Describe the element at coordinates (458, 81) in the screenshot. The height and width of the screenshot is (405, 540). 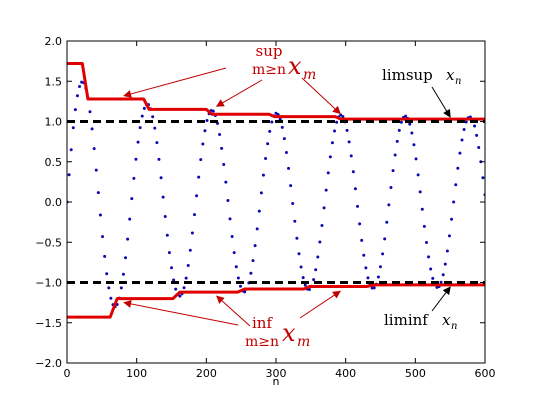
I see `limsup-var-sub: n` at that location.